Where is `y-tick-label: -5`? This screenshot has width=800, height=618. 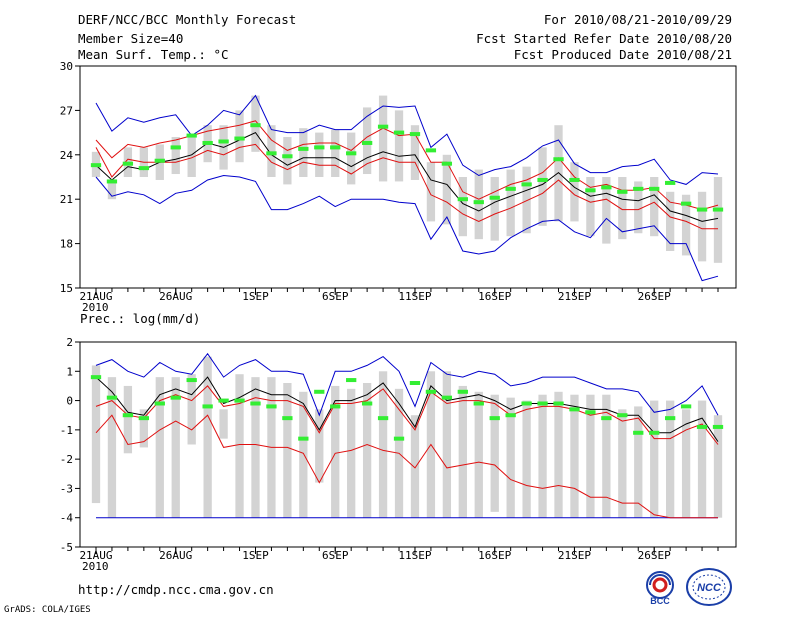
y-tick-label: -5 is located at coordinates (66, 547).